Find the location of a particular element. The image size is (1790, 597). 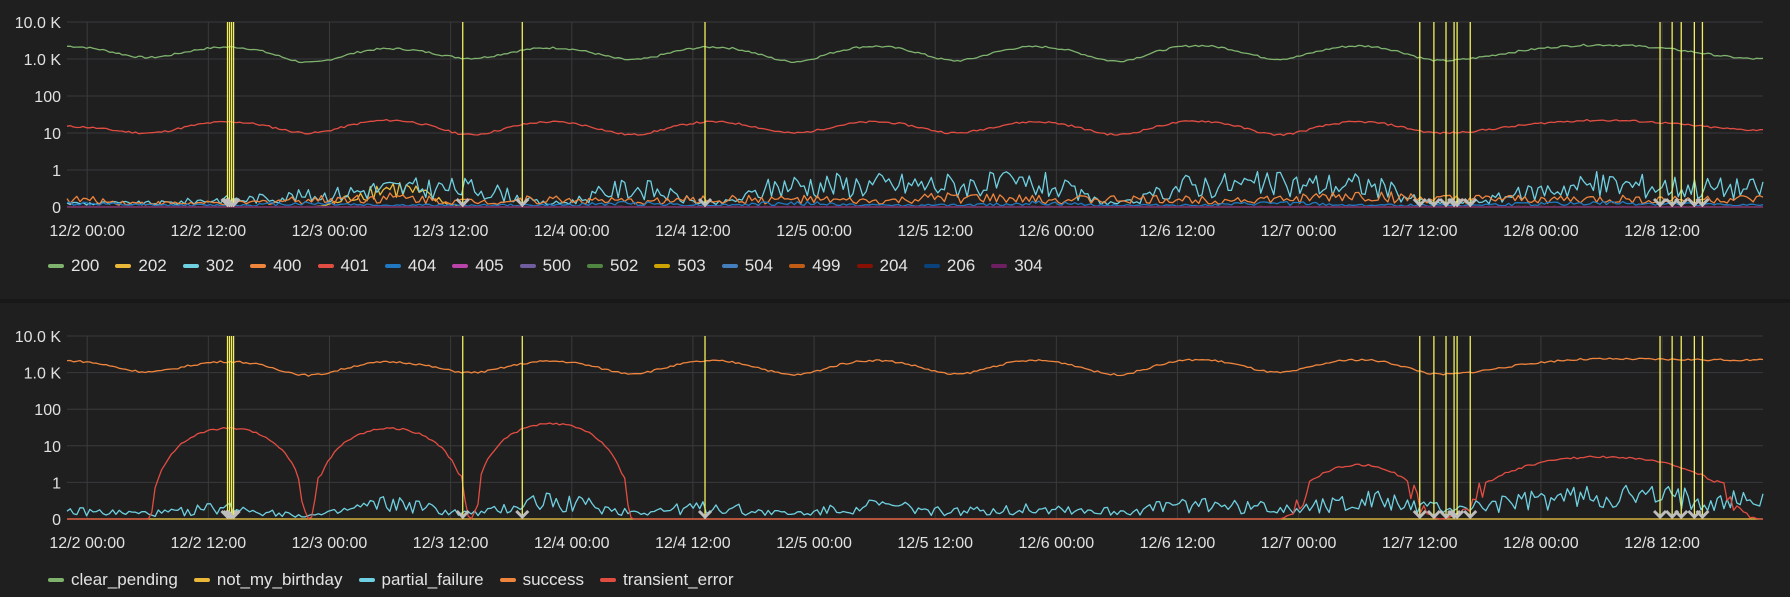

legend-item-502: 502 is located at coordinates (612, 266).